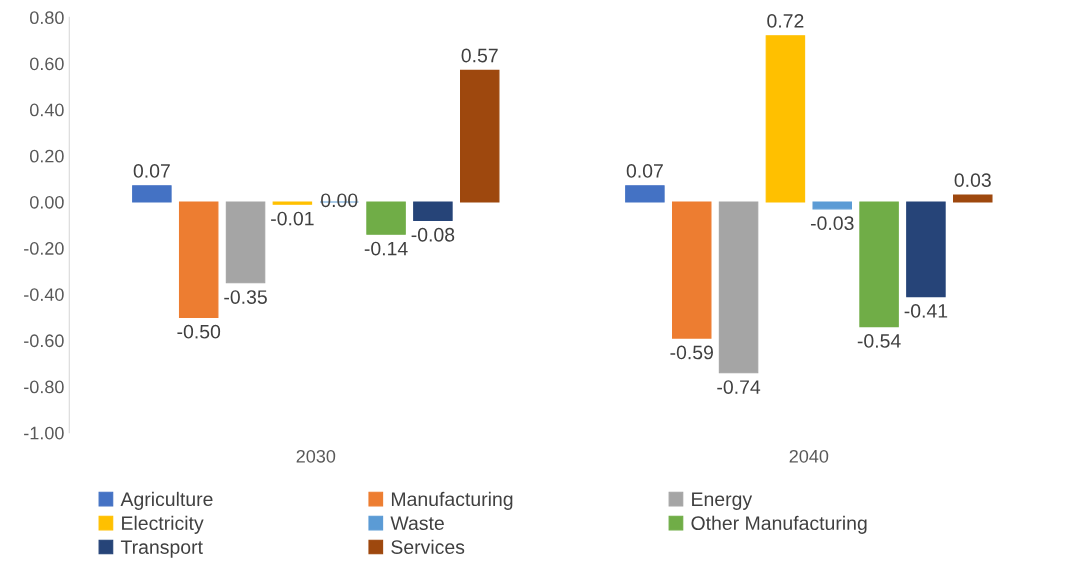 The width and height of the screenshot is (1066, 577). What do you see at coordinates (47, 202) in the screenshot?
I see `y-tick-label: 0.00` at bounding box center [47, 202].